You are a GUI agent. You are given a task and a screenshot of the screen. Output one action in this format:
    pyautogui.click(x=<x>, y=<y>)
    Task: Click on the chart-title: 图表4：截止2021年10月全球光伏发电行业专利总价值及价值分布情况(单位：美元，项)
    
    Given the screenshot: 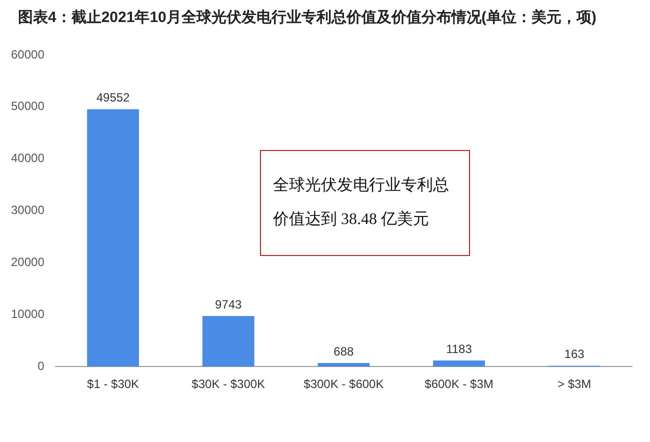 What is the action you would take?
    pyautogui.click(x=307, y=17)
    